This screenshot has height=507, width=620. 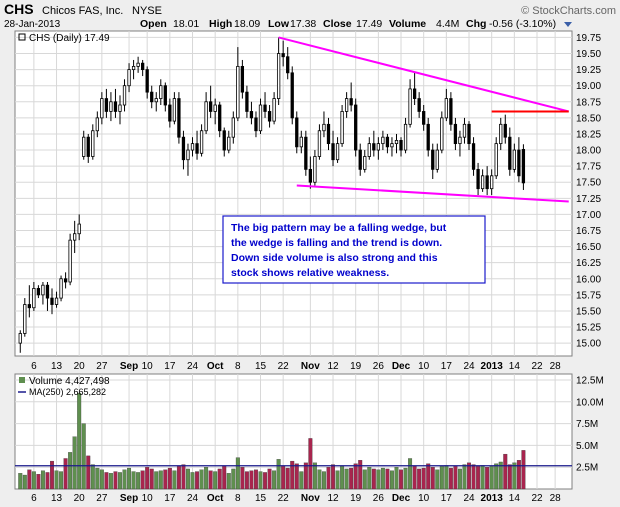 What do you see at coordinates (587, 424) in the screenshot?
I see `volume-y-tick-label: 7.5M` at bounding box center [587, 424].